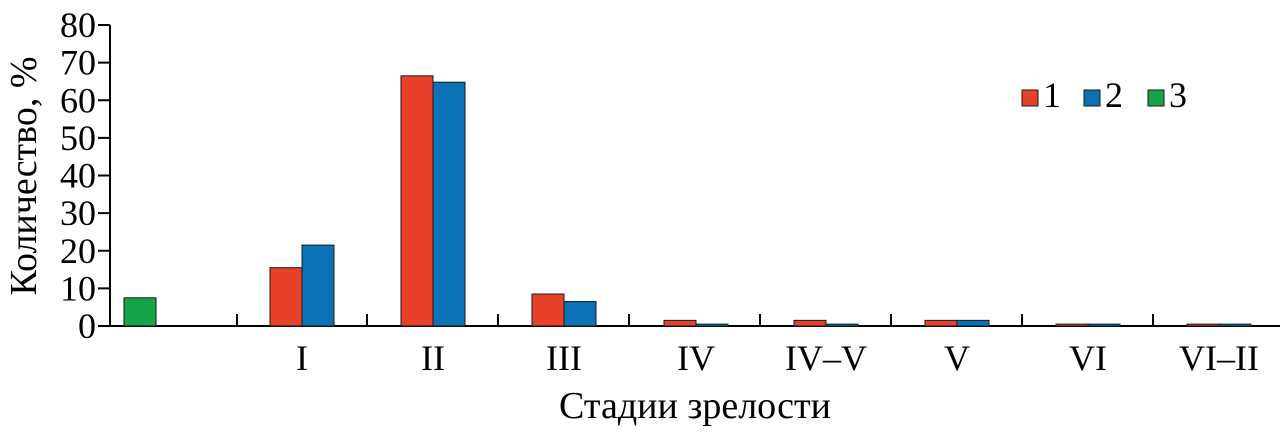 This screenshot has height=432, width=1285. I want to click on y-tick-label: 50, so click(78, 138).